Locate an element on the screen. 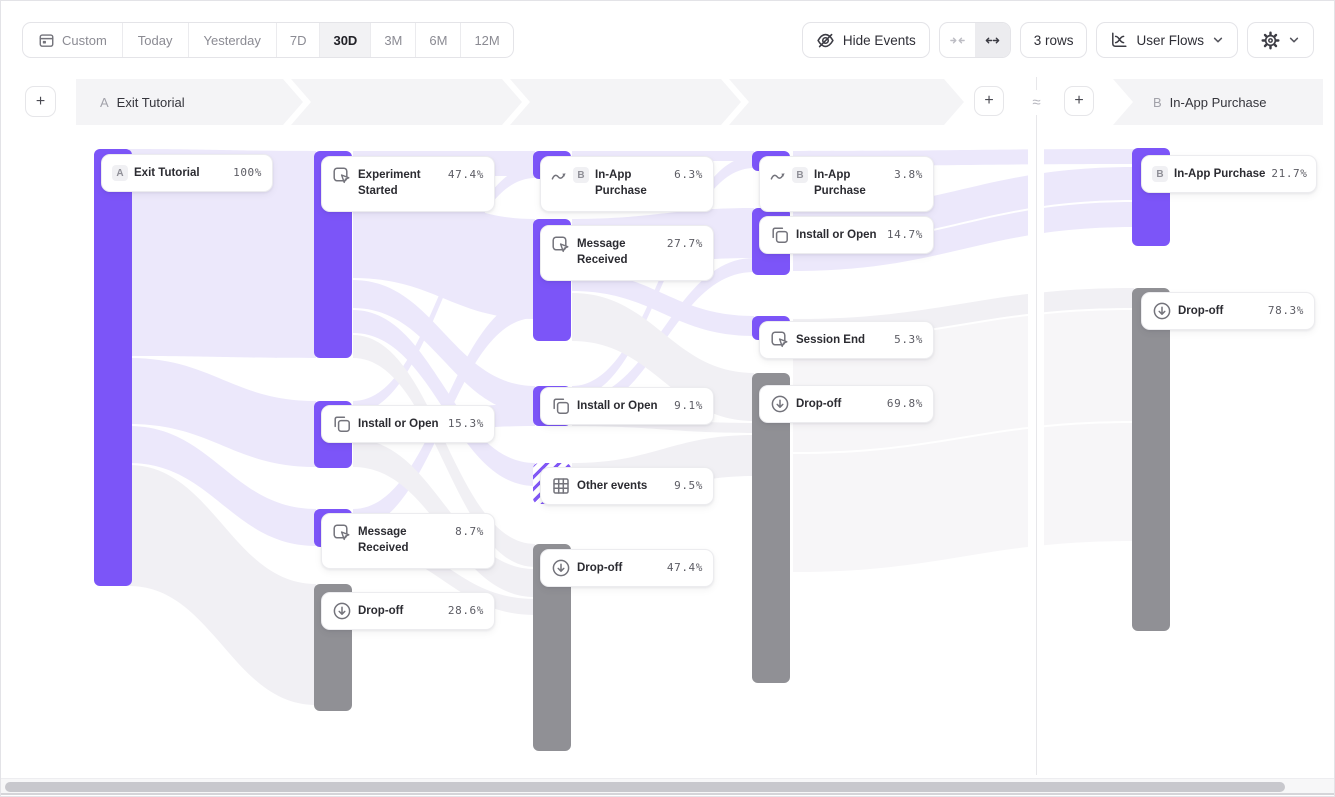 The image size is (1335, 797). node-pct: 78.3% is located at coordinates (1285, 310).